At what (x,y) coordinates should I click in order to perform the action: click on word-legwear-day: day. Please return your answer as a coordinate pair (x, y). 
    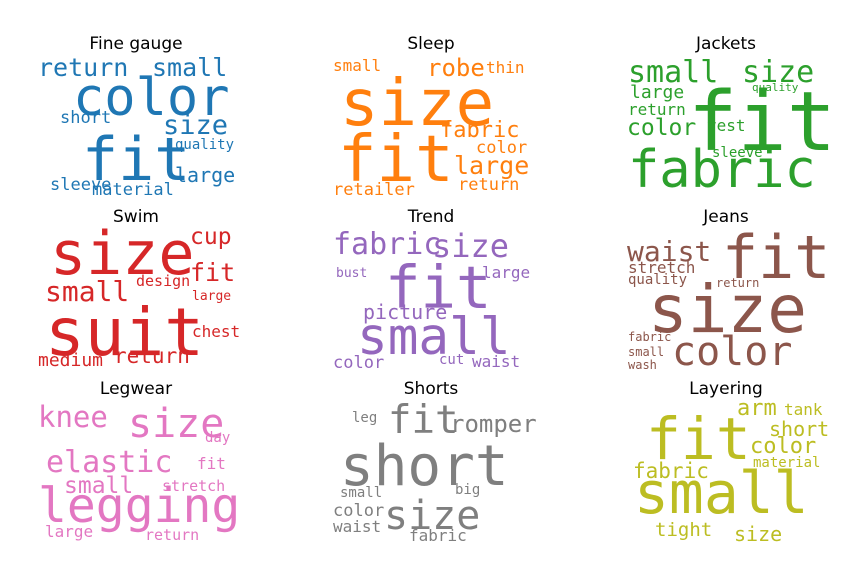
    Looking at the image, I should click on (218, 438).